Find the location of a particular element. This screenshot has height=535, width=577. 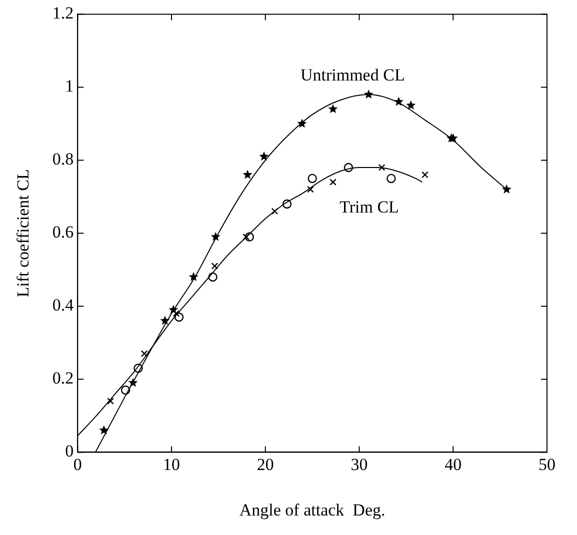

y-tick-label: 1.2 is located at coordinates (63, 13).